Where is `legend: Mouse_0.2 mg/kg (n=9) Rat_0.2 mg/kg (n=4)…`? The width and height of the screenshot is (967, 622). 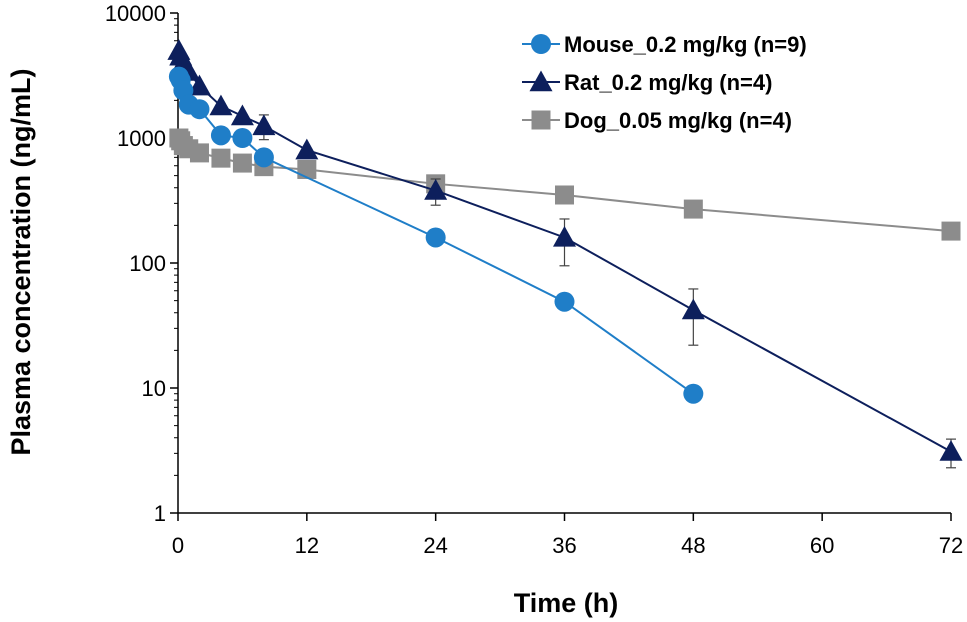
legend: Mouse_0.2 mg/kg (n=9) Rat_0.2 mg/kg (n=4)… is located at coordinates (664, 82).